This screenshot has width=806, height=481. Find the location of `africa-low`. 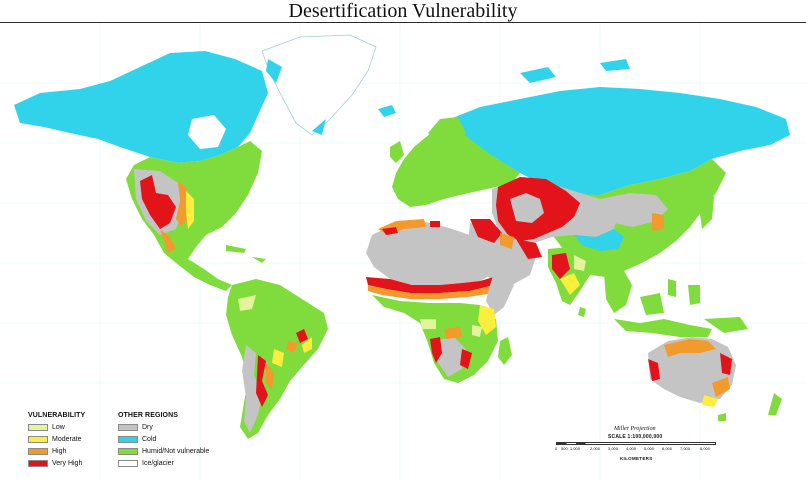

africa-low is located at coordinates (451, 328).